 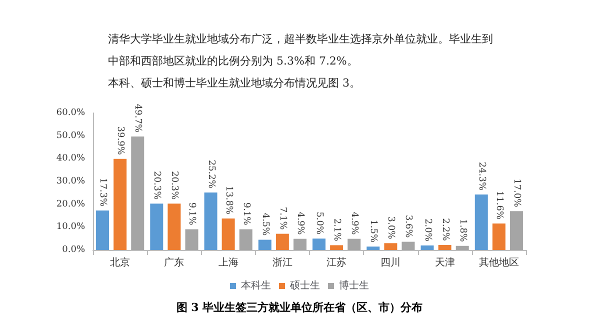 I want to click on x-tick-label: 江苏, so click(x=336, y=262).